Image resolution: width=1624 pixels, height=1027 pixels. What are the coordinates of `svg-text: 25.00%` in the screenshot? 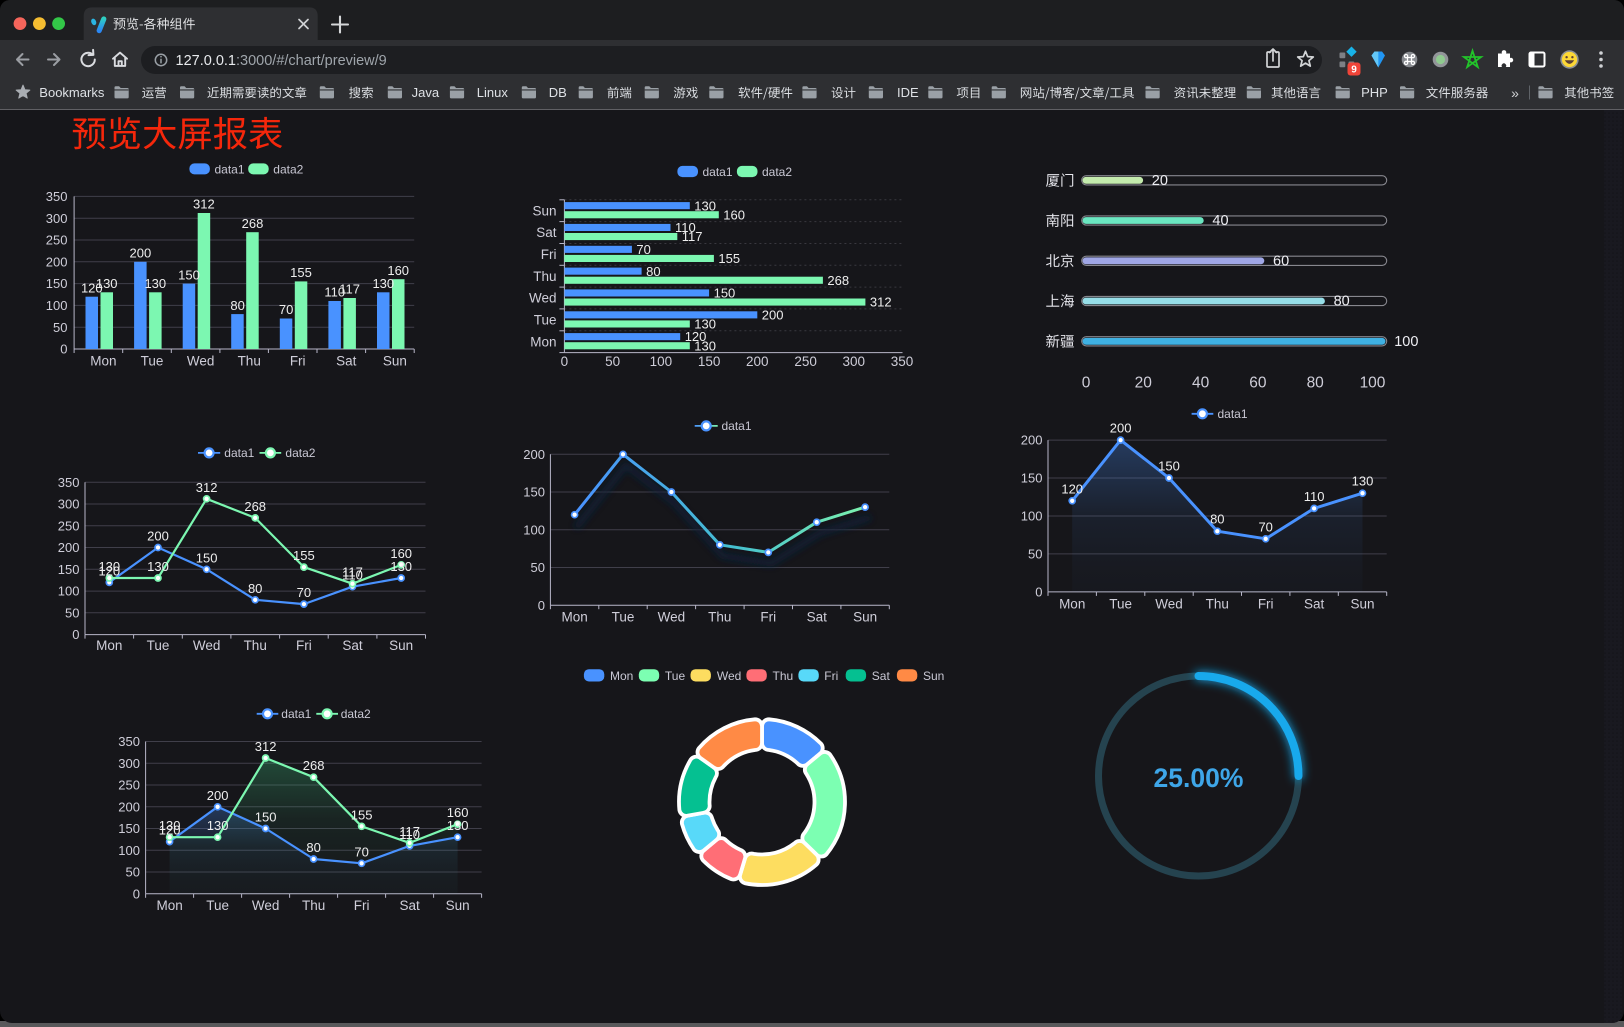 It's located at (1199, 778).